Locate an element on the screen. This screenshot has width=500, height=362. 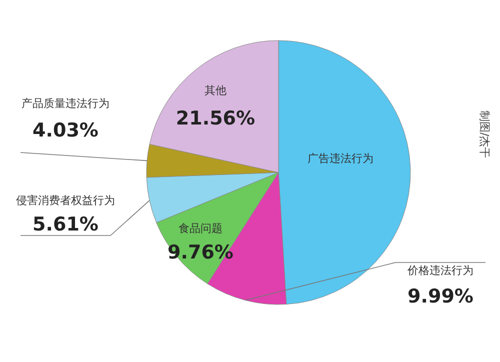
slice-label: 价格违法行为 is located at coordinates (440, 270).